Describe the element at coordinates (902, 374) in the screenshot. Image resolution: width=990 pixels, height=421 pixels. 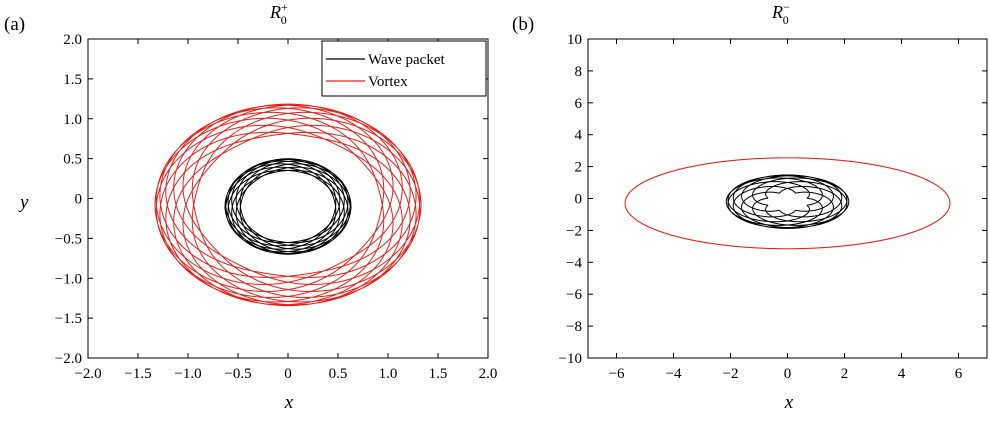
I see `x-tick-label: 4` at that location.